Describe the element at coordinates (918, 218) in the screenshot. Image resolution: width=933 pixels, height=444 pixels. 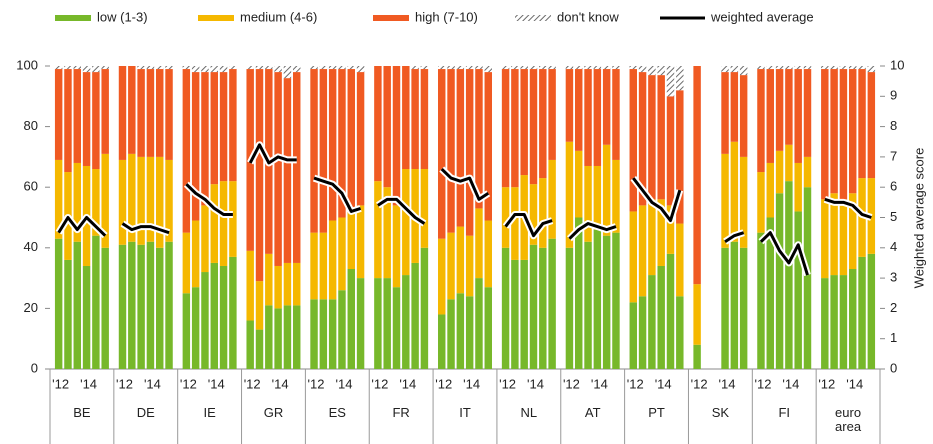
I see `y2-axis-title: Weighted average score` at that location.